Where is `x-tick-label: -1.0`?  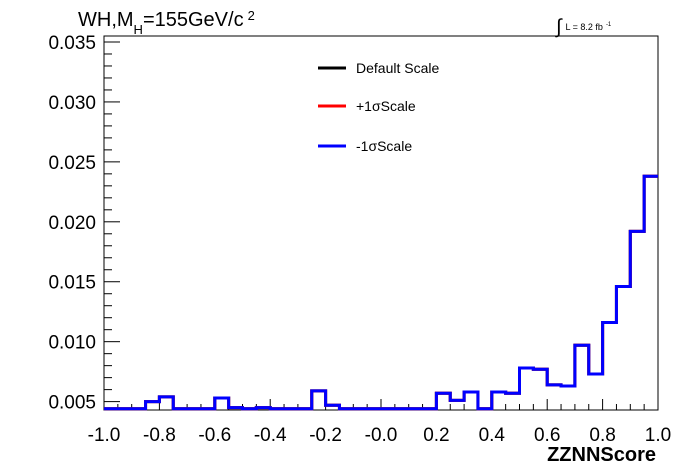
x-tick-label: -1.0 is located at coordinates (104, 435).